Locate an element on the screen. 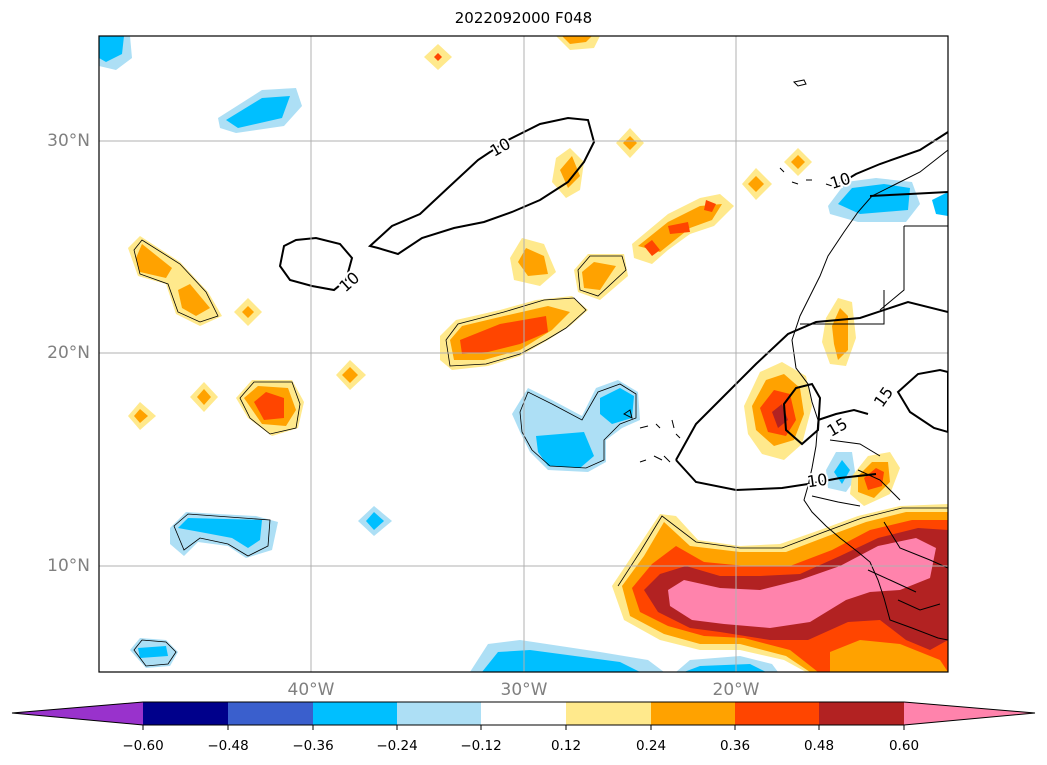  neg-blob-bottom-right-core is located at coordinates (725, 668).